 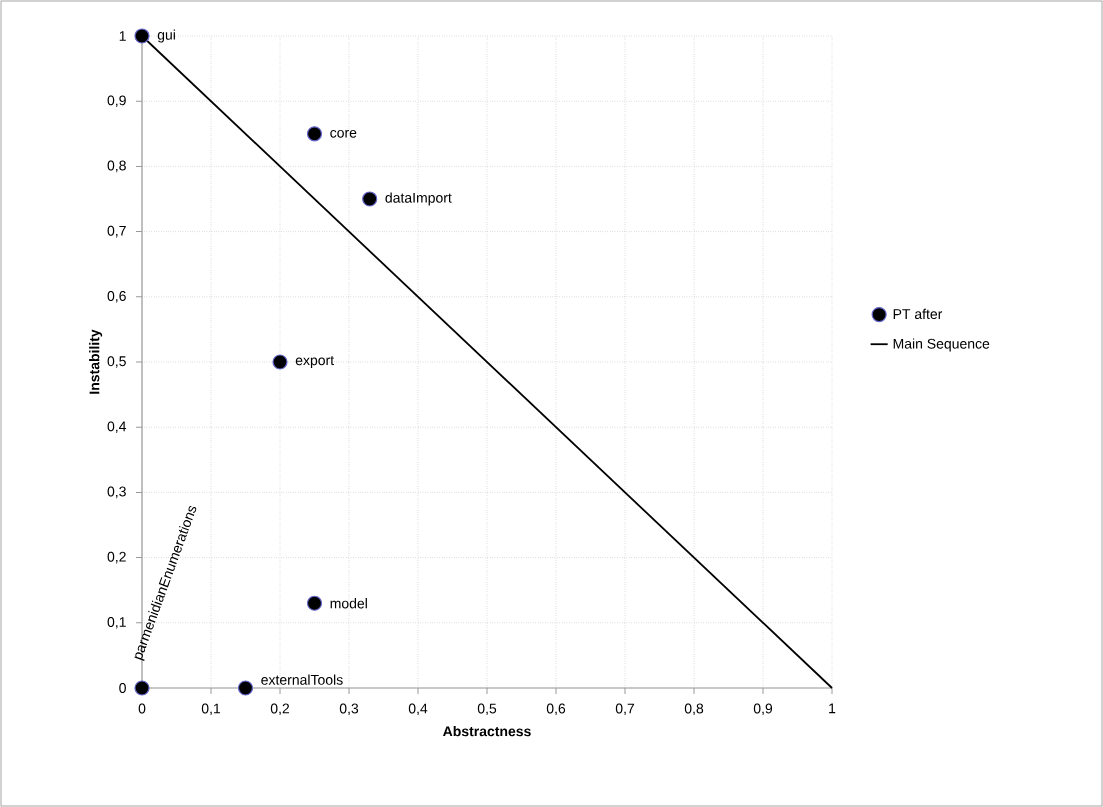 I want to click on y-tick-label: 0,9, so click(x=116, y=101).